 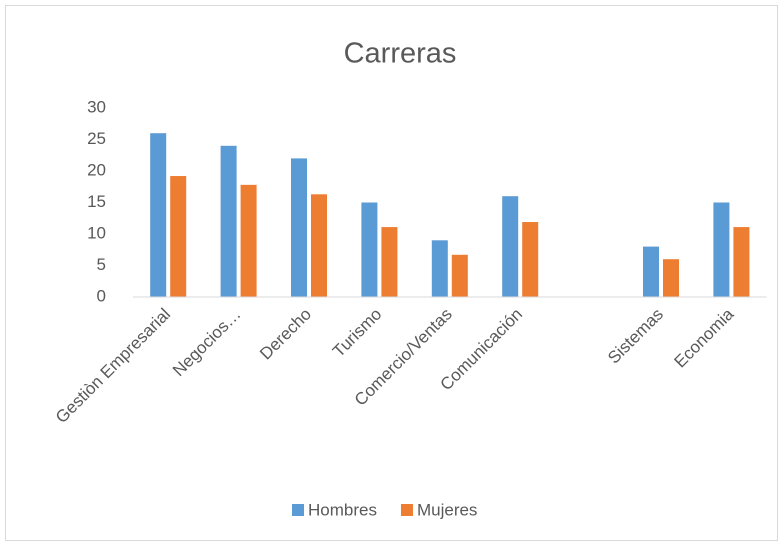 I want to click on legend-label: Mujeres, so click(x=447, y=509).